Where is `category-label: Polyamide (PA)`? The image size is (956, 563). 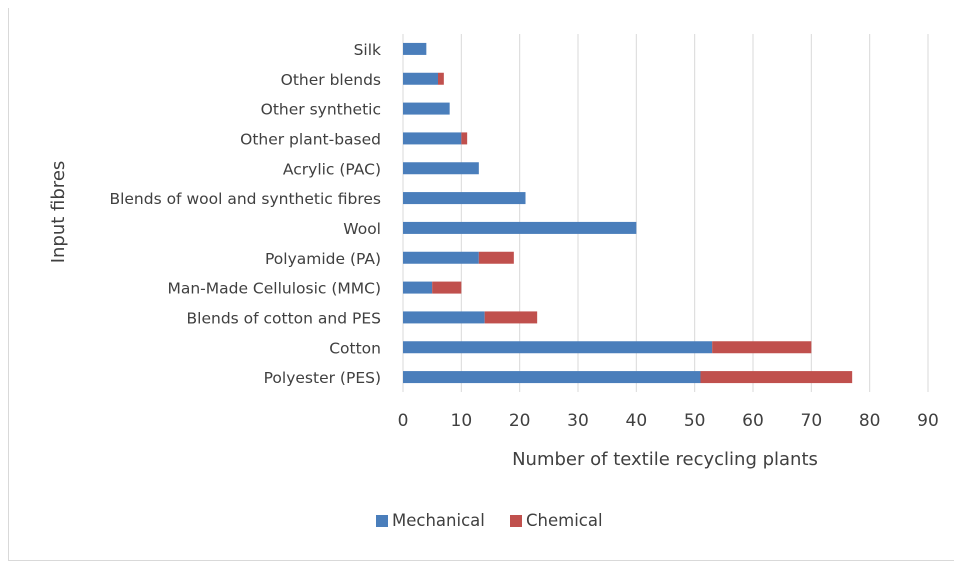 category-label: Polyamide (PA) is located at coordinates (323, 259).